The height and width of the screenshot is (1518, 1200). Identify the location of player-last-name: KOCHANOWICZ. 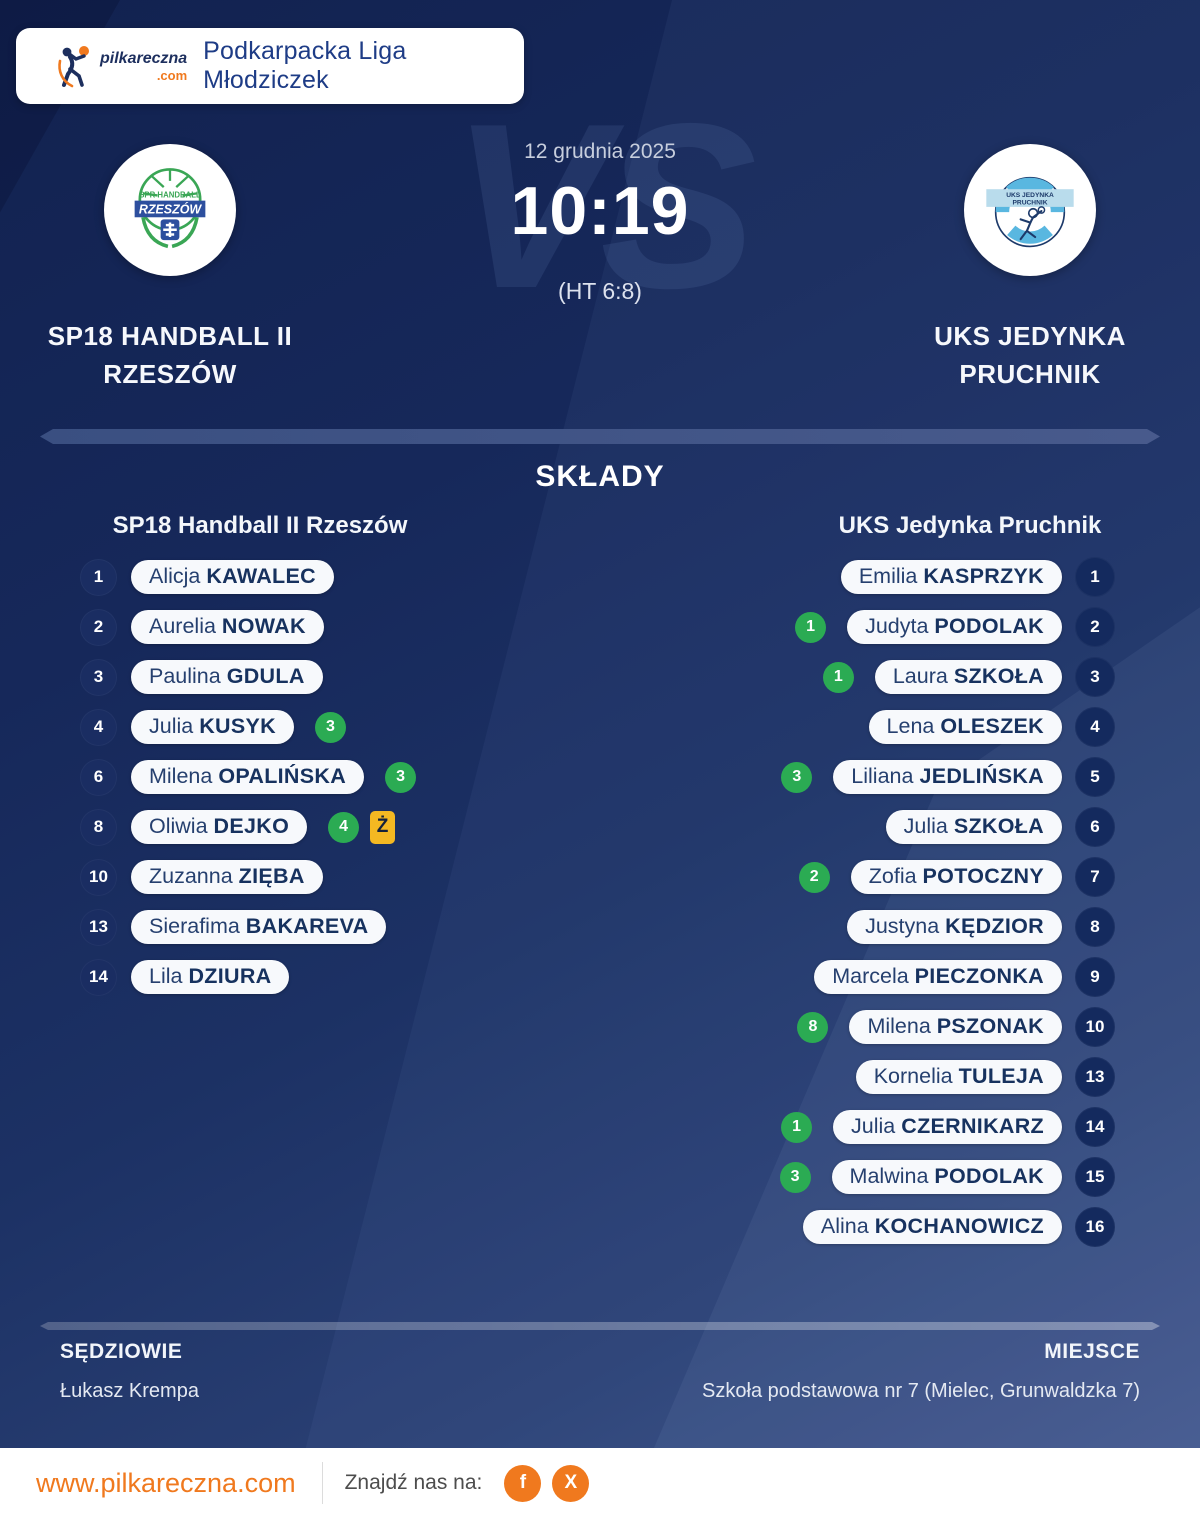
(959, 1226).